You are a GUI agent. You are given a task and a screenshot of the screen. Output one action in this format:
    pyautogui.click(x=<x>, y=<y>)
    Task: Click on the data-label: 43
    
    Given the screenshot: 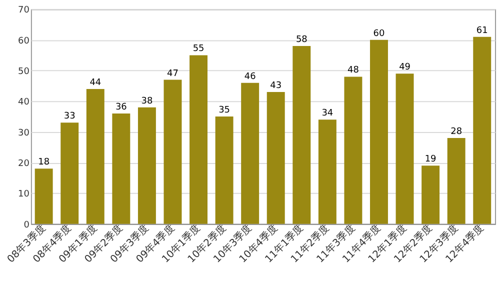 What is the action you would take?
    pyautogui.click(x=276, y=86)
    